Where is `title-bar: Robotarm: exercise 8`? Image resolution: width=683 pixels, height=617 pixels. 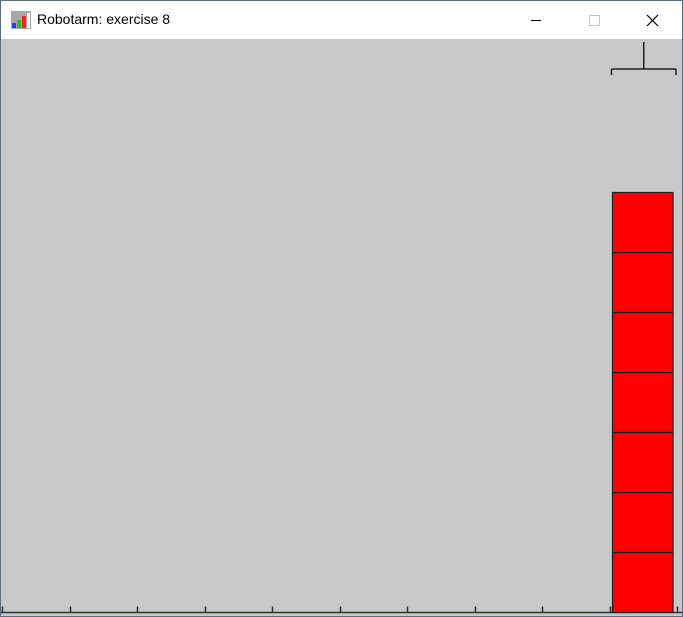 title-bar: Robotarm: exercise 8 is located at coordinates (341, 20).